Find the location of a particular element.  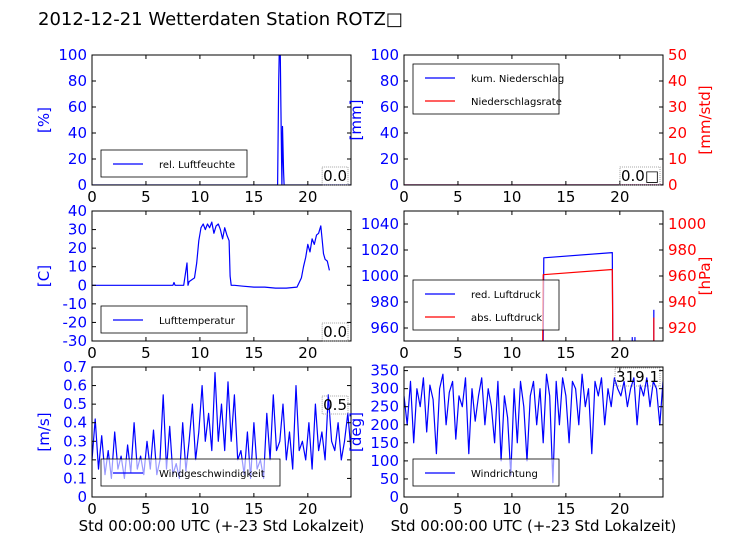

wind-speed-current-value-box is located at coordinates (335, 405).